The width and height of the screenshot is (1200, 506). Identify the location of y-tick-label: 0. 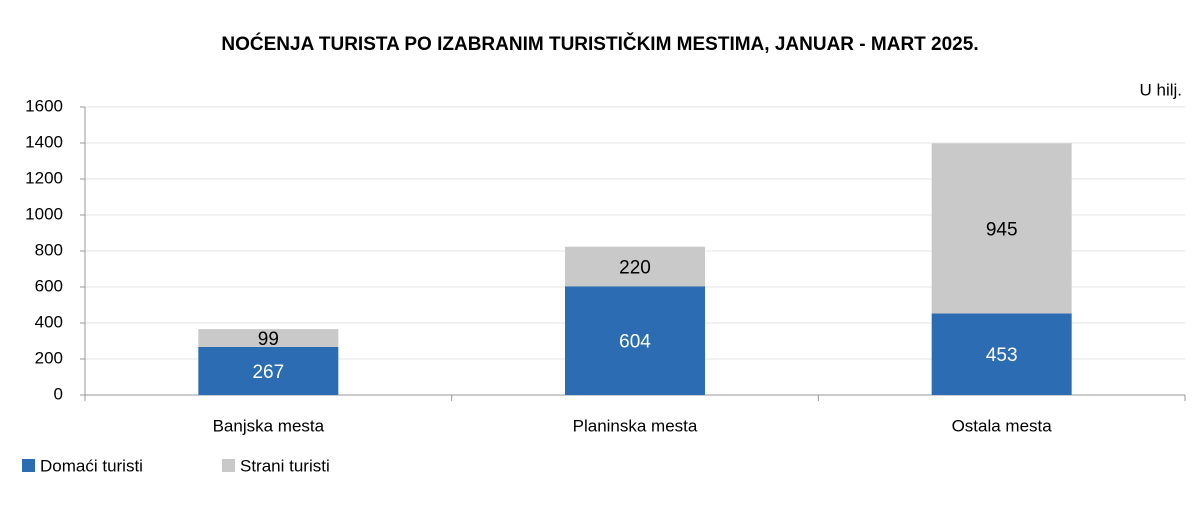
(58, 393).